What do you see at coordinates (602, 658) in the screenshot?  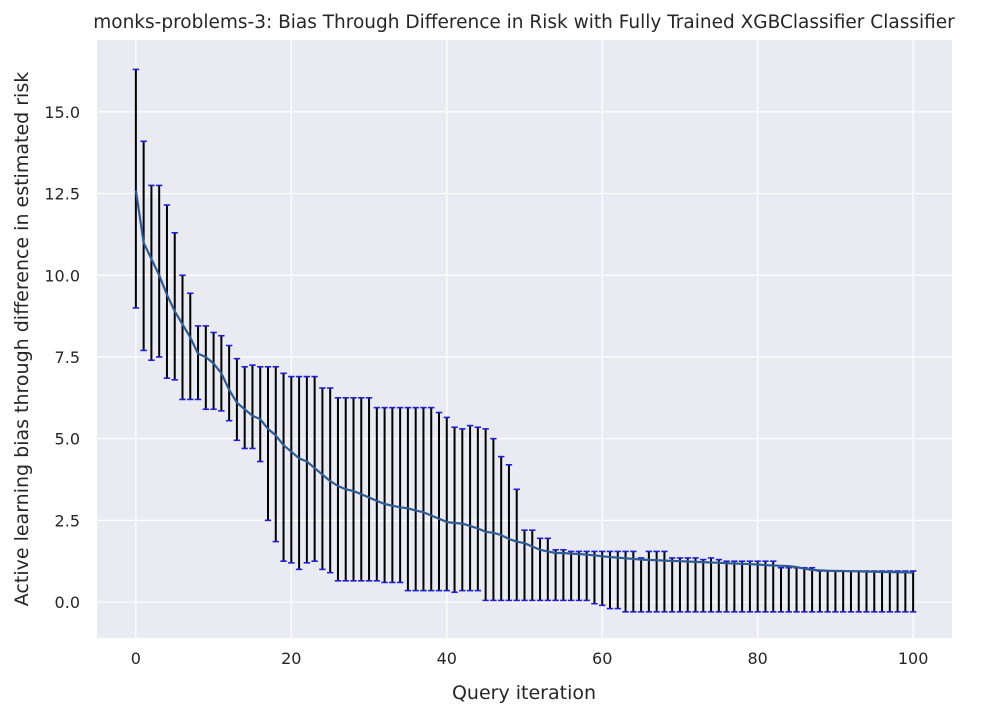 I see `x-tick-label: 60` at bounding box center [602, 658].